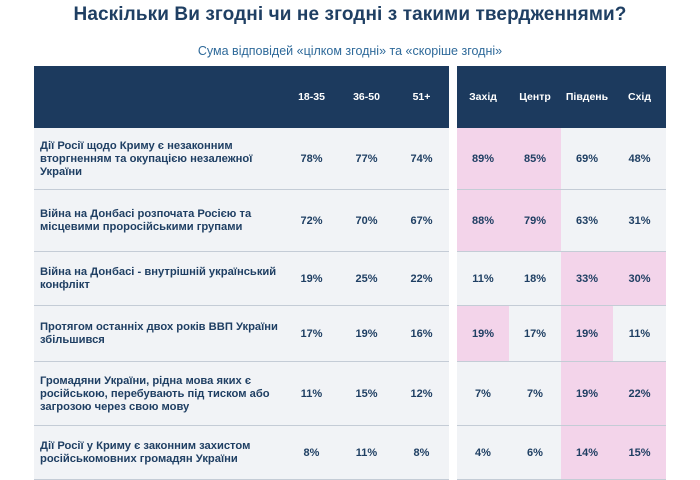 The image size is (700, 480). I want to click on value-cell-west: 7%, so click(483, 394).